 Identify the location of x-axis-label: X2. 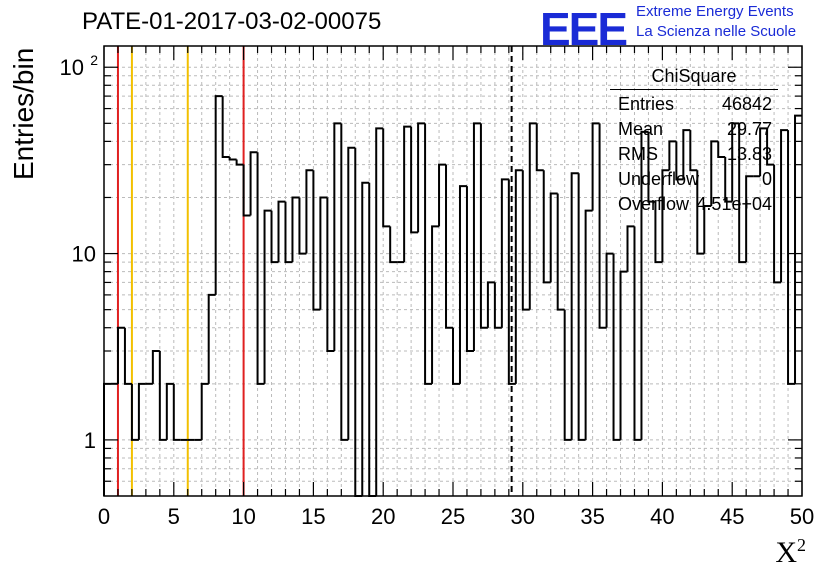
(790, 552).